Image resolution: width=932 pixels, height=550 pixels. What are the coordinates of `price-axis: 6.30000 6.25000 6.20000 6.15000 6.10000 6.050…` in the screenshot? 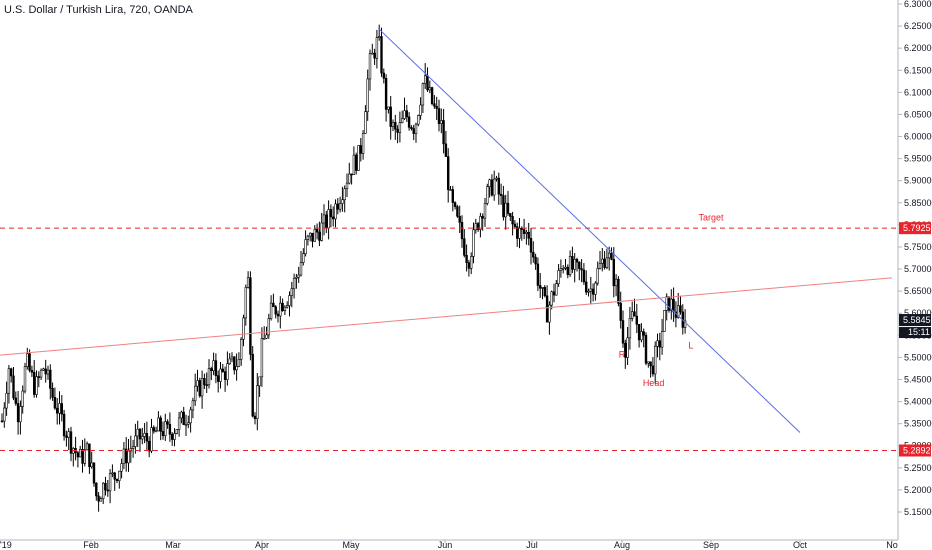 It's located at (914, 270).